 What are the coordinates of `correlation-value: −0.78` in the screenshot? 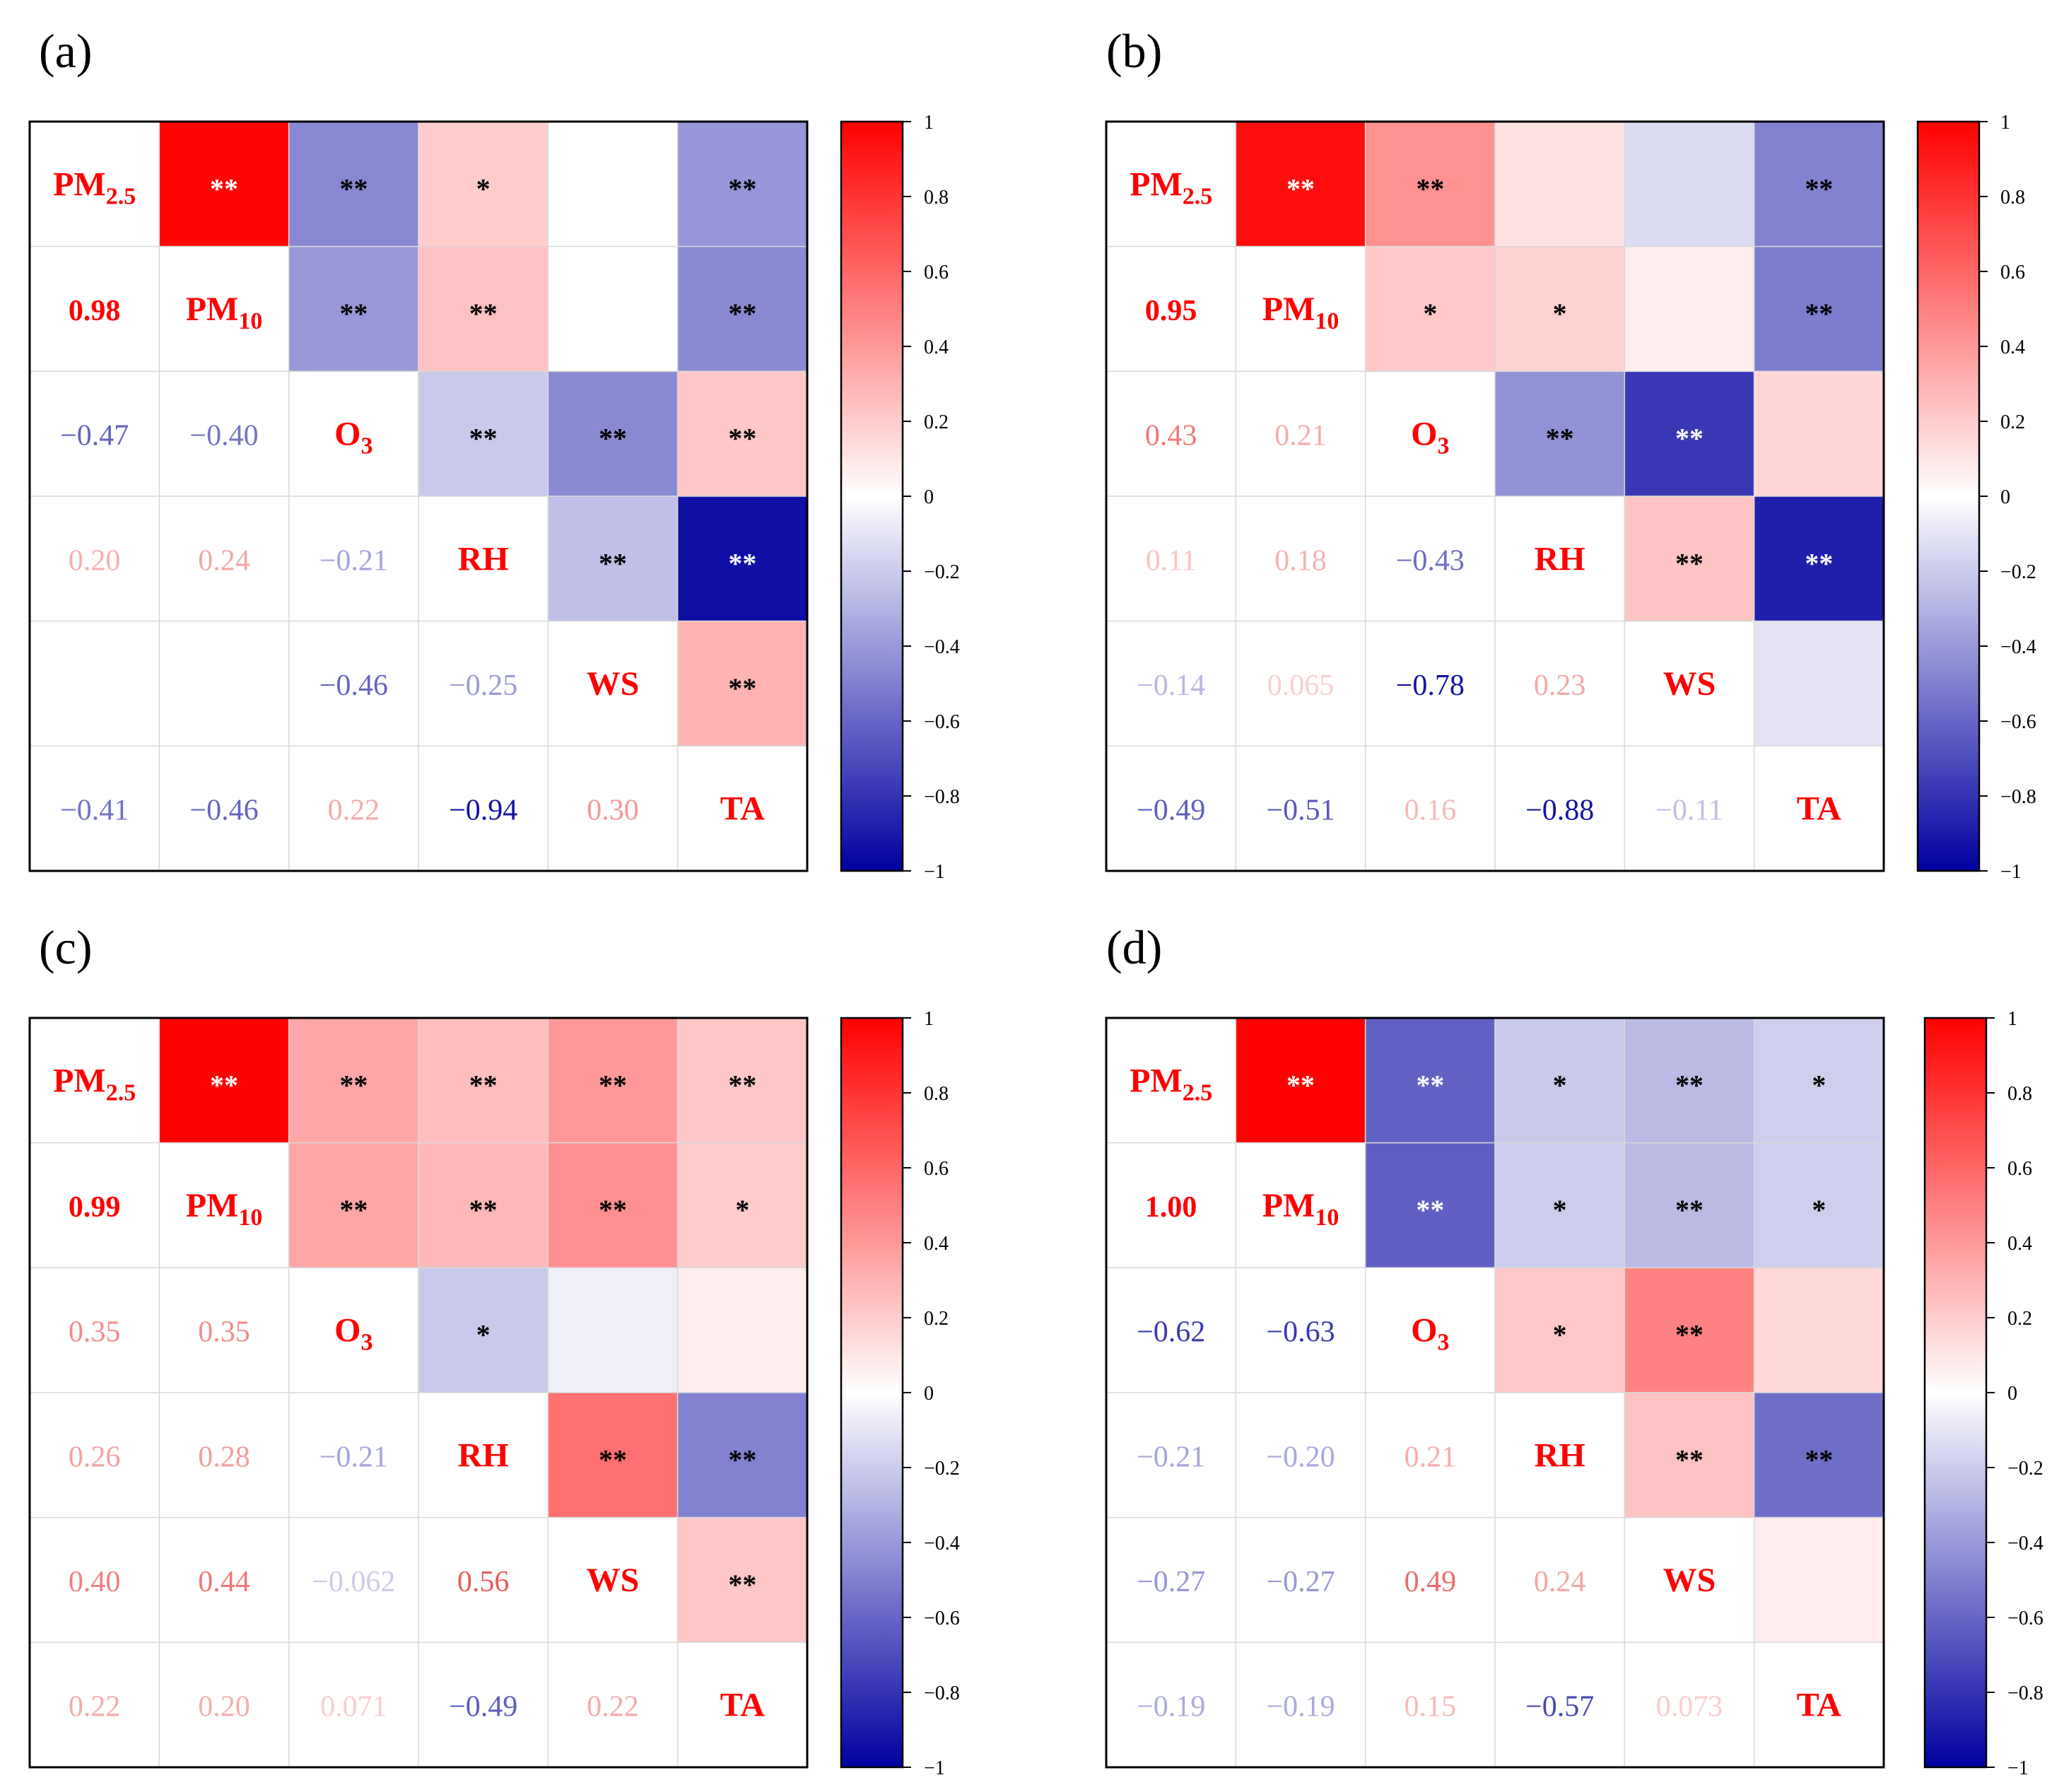 It's located at (1430, 685).